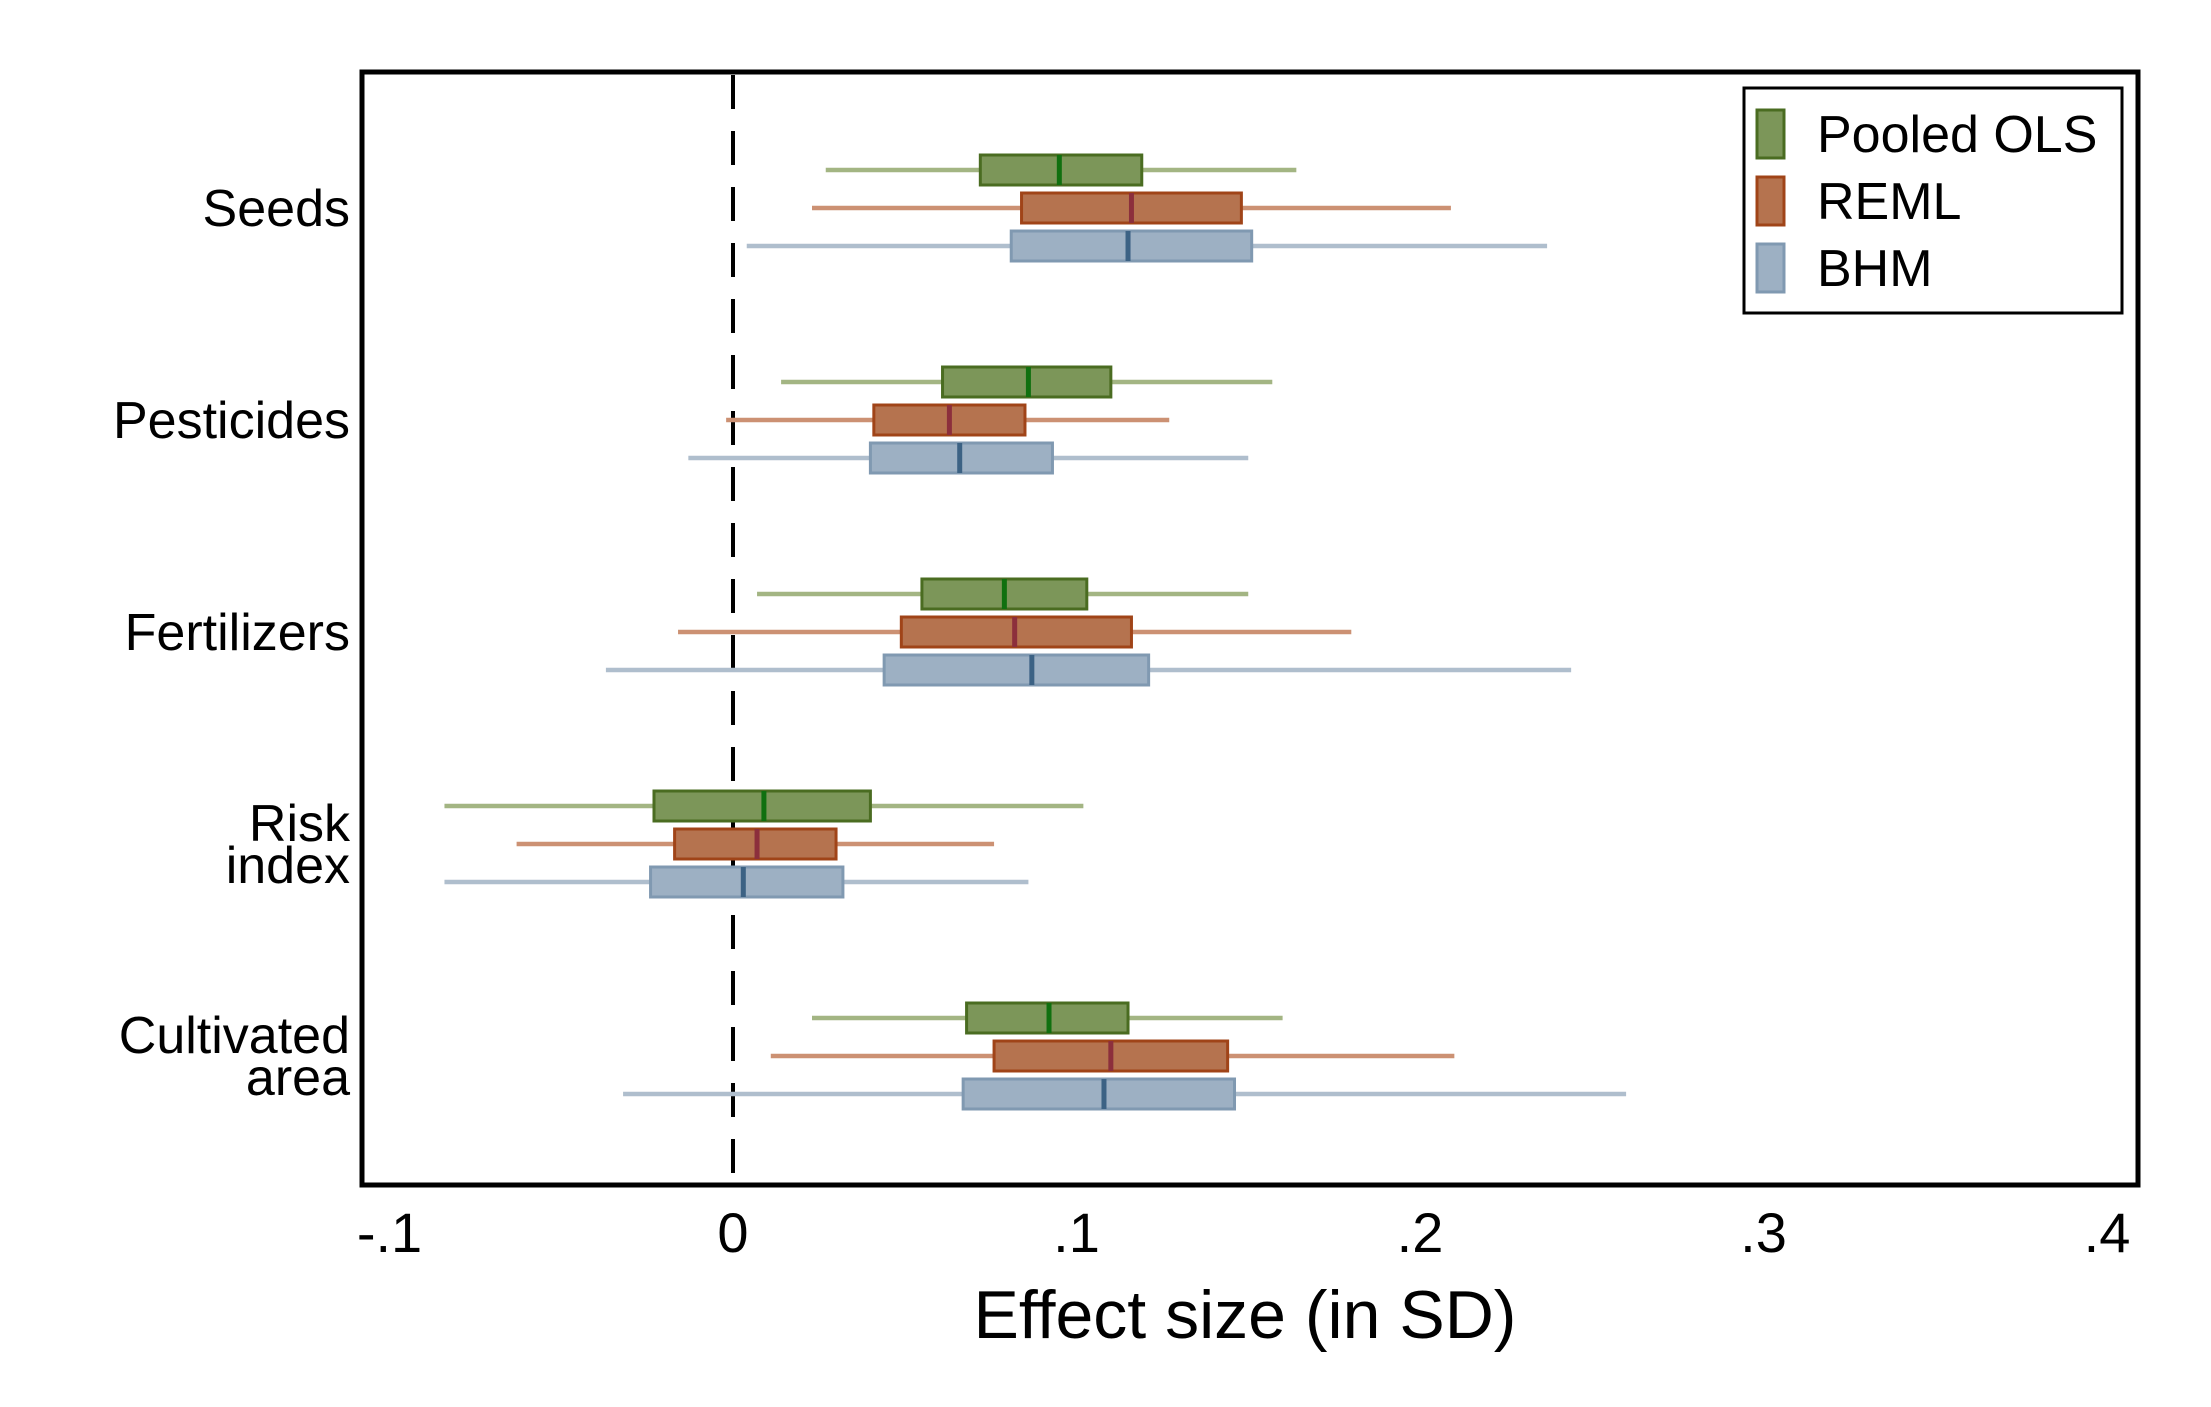 Image resolution: width=2211 pixels, height=1407 pixels. What do you see at coordinates (288, 866) in the screenshot?
I see `ylabel-line: index` at bounding box center [288, 866].